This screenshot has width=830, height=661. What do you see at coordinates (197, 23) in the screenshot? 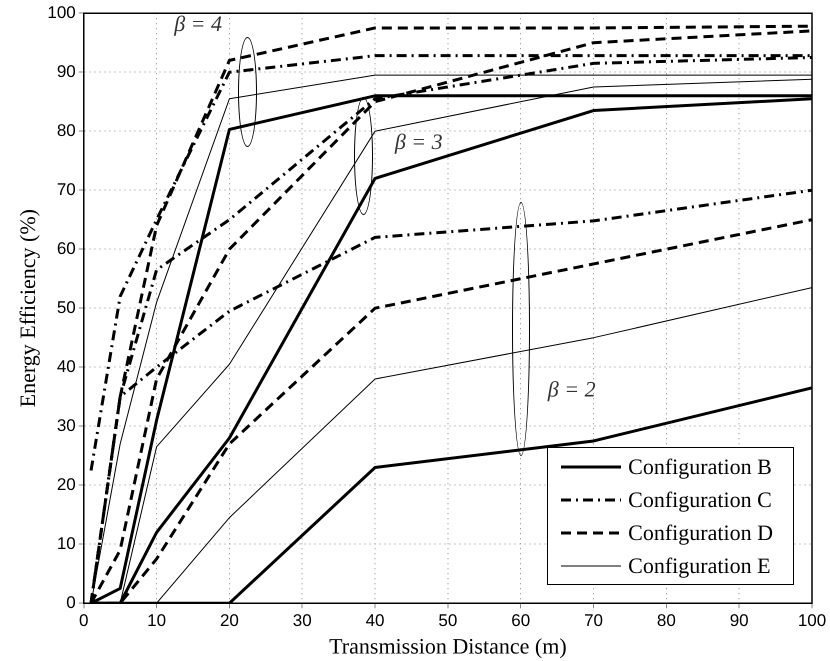
I see `annotation: β = 4` at bounding box center [197, 23].